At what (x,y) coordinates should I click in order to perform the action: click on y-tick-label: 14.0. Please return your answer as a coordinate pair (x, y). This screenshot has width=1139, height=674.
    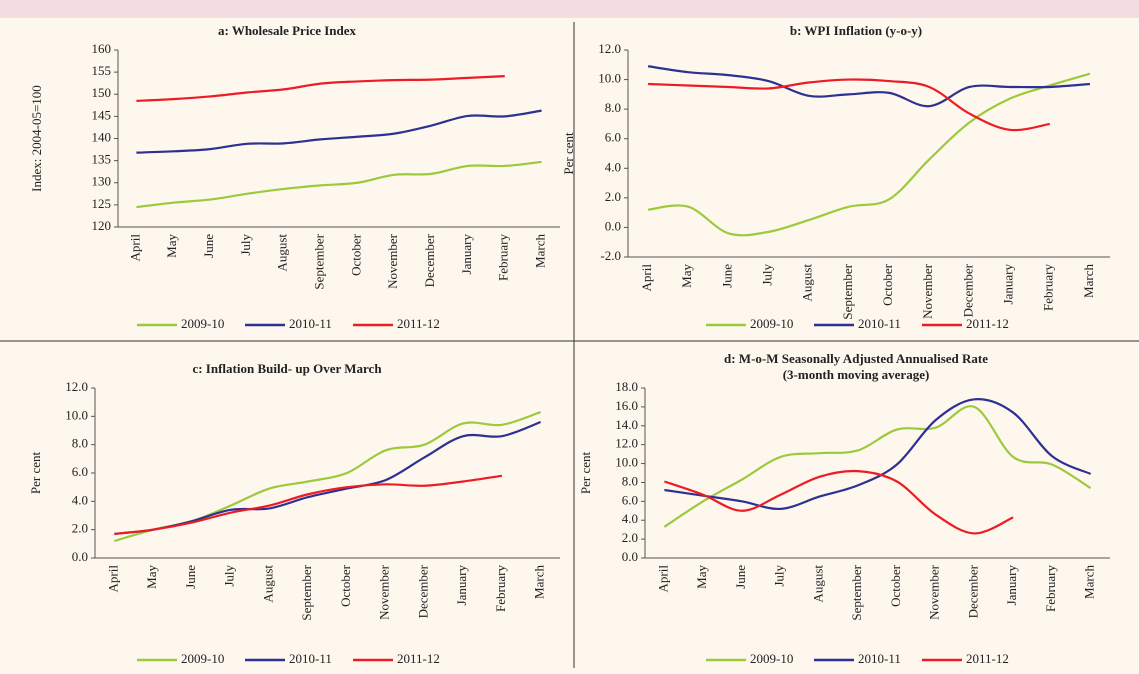
    Looking at the image, I should click on (626, 424).